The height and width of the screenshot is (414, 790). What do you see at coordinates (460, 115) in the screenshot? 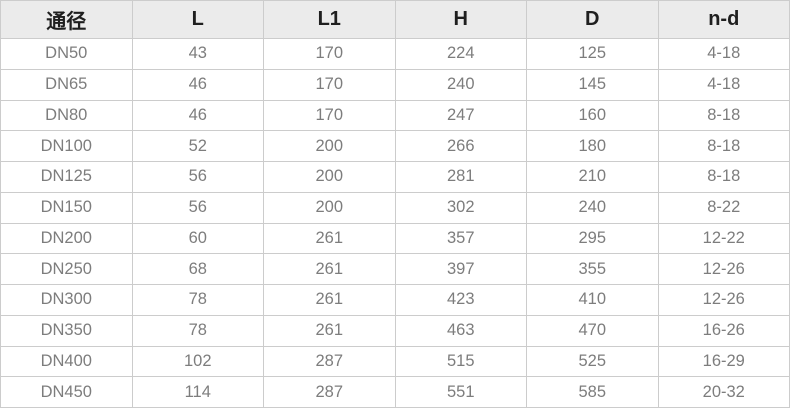
I see `table-cell: 247` at bounding box center [460, 115].